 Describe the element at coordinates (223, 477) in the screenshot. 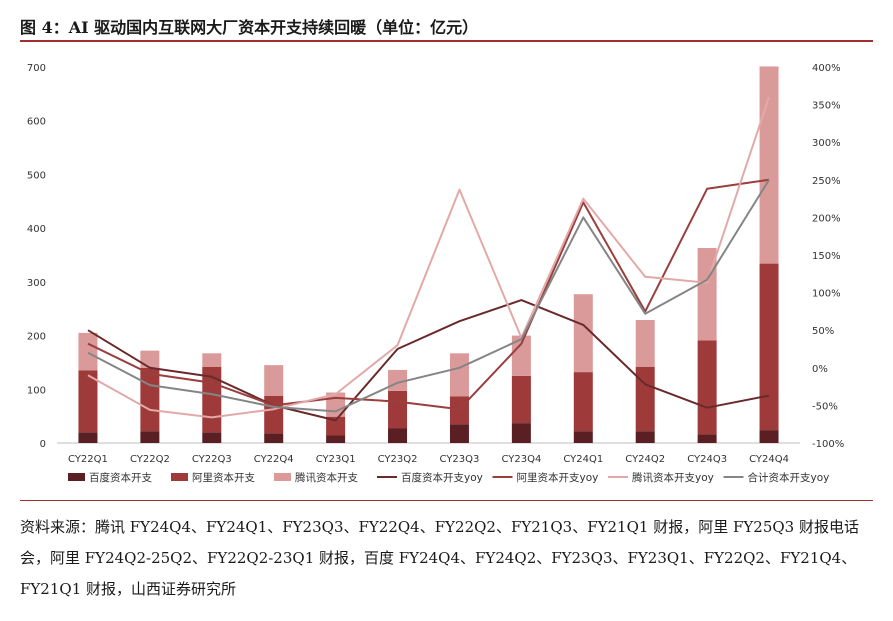

I see `legend-label: 阿里资本开支` at that location.